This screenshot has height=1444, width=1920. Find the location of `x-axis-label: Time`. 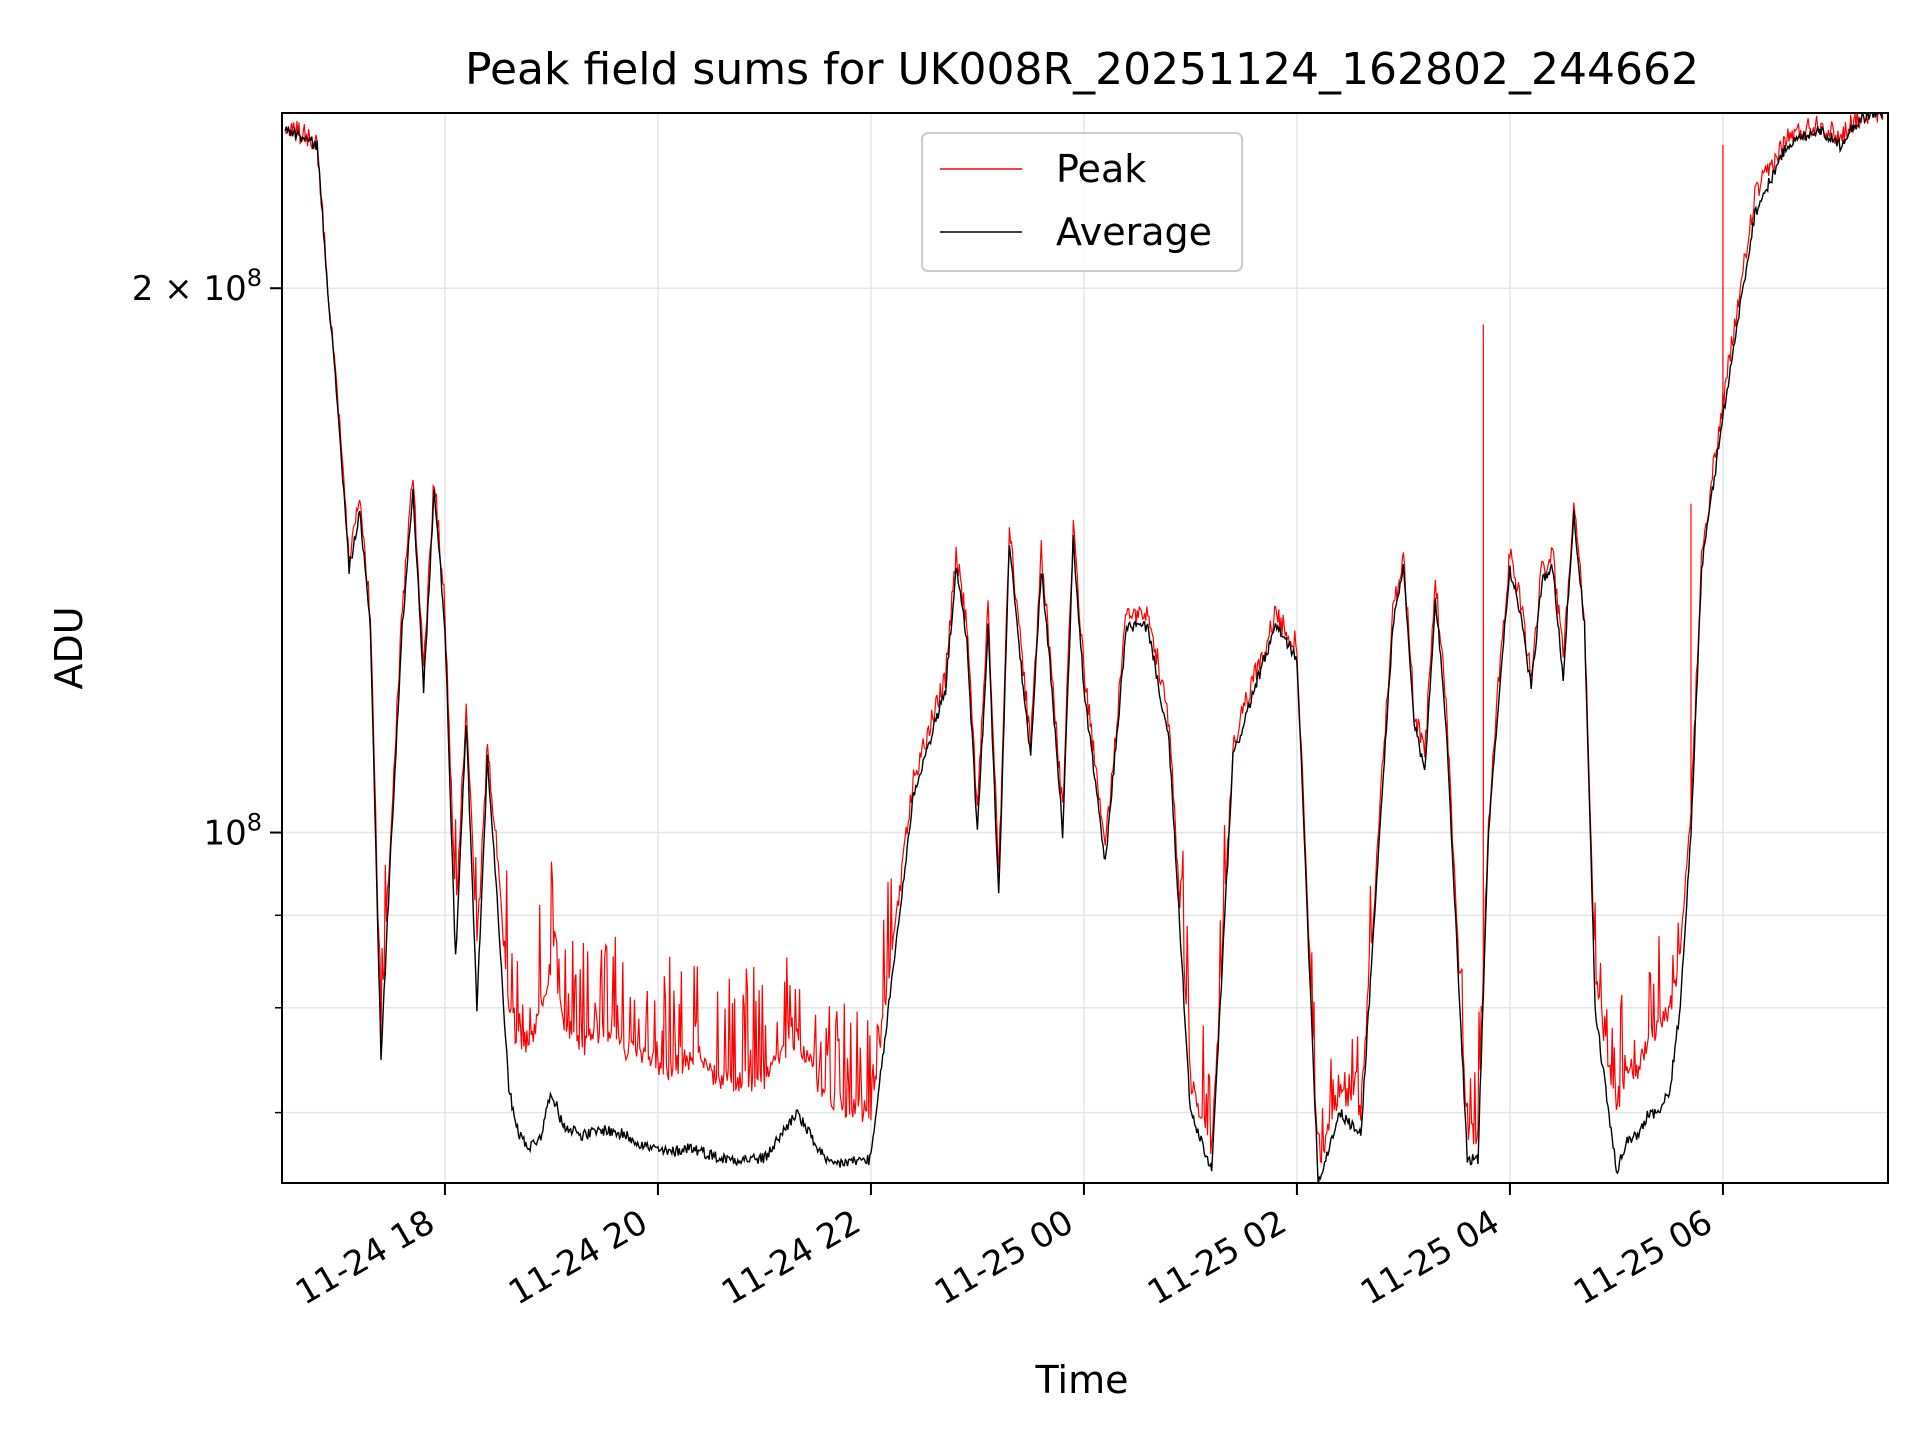

x-axis-label: Time is located at coordinates (1082, 1380).